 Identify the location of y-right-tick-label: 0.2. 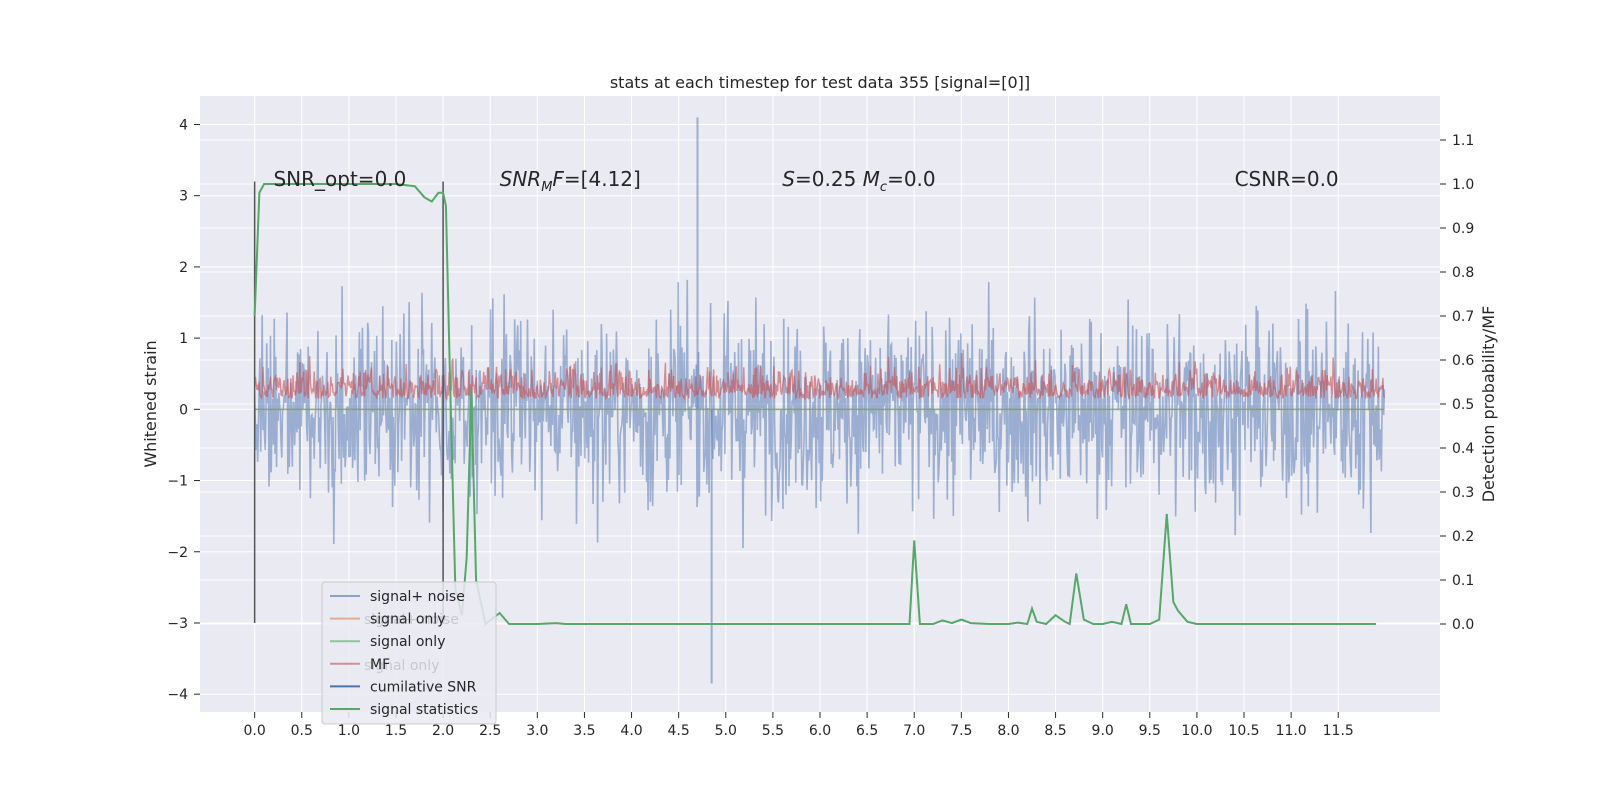
(1463, 537).